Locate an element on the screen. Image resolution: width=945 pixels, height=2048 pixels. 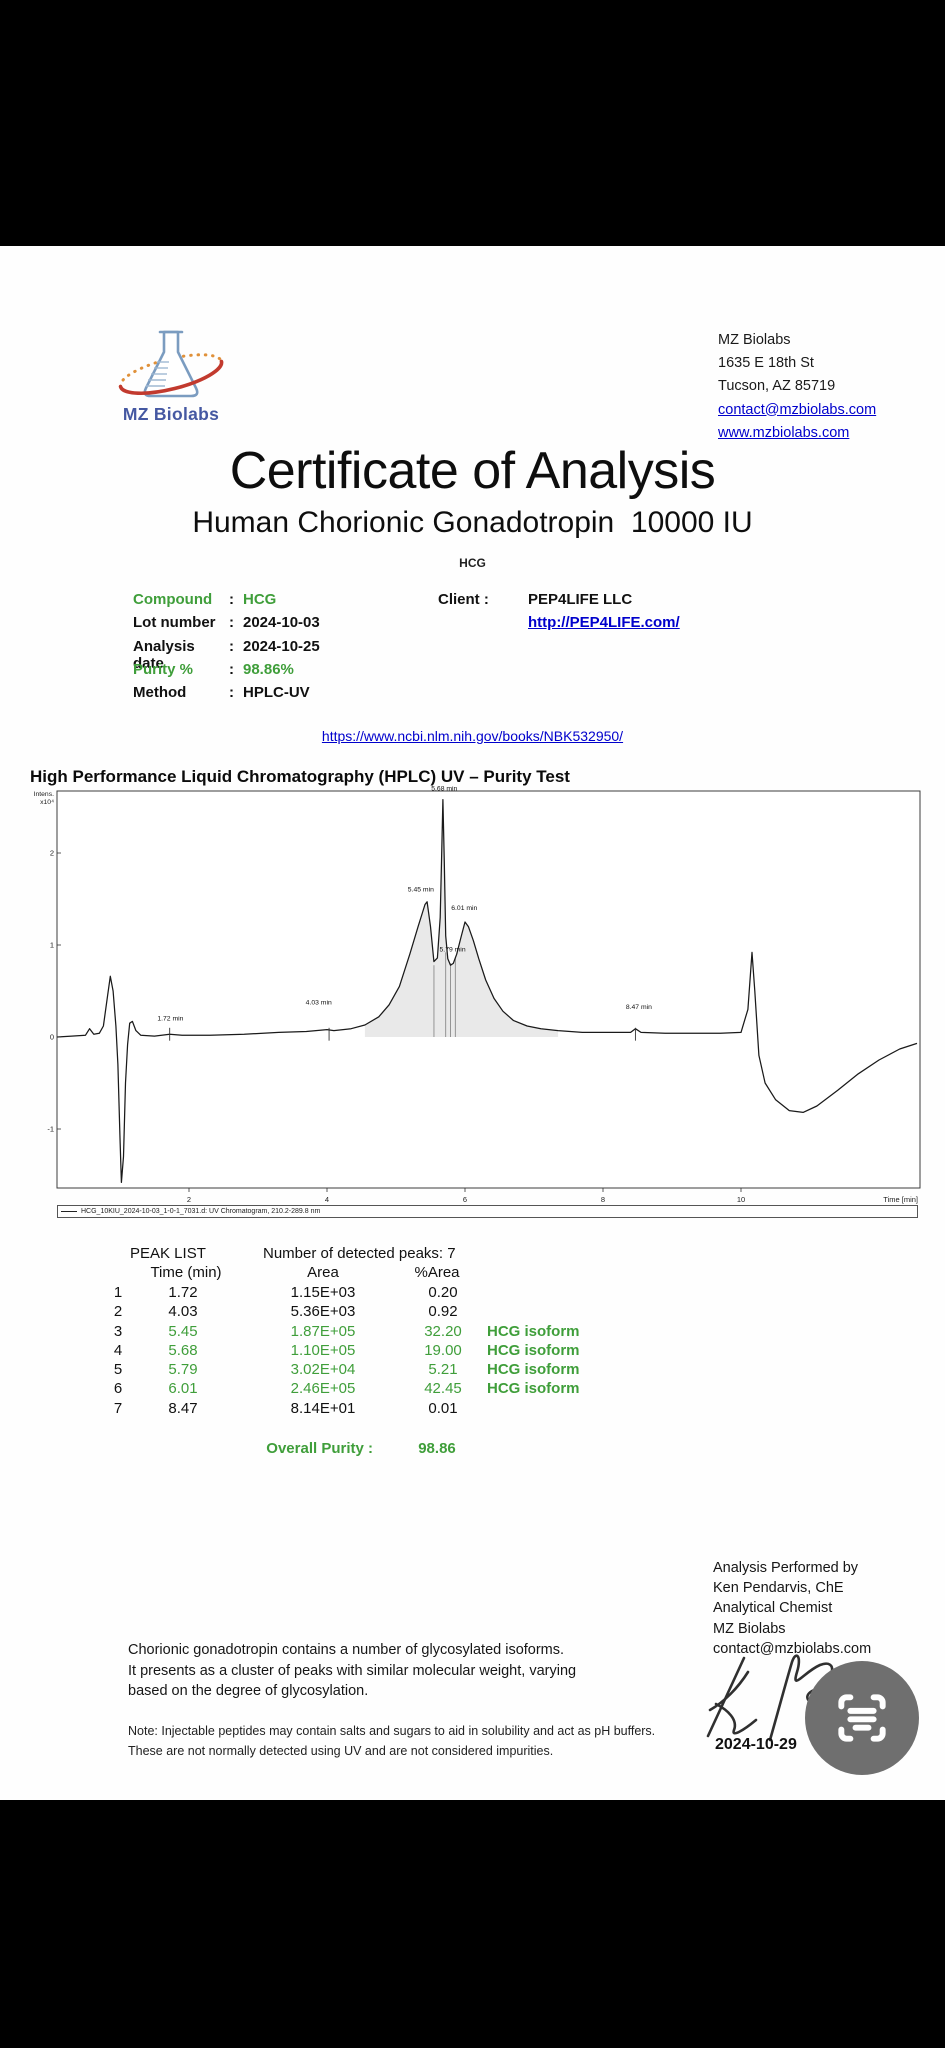
peak-area: 2.46E+05 is located at coordinates (323, 1389).